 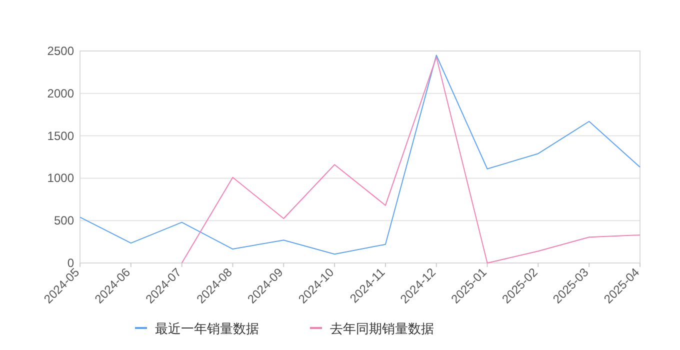 I want to click on y-tick-label: 2000, so click(x=60, y=93).